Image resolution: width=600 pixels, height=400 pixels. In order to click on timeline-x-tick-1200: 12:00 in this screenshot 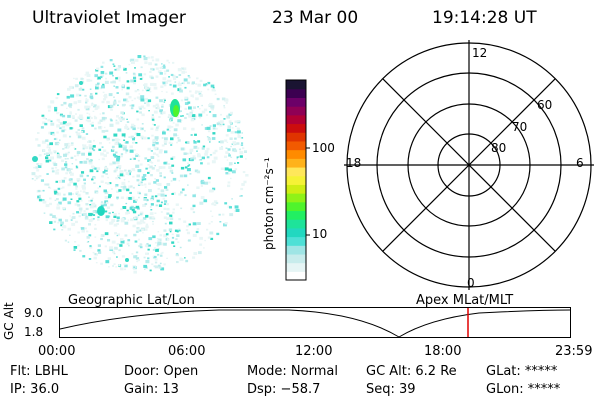, I will do `click(314, 351)`.